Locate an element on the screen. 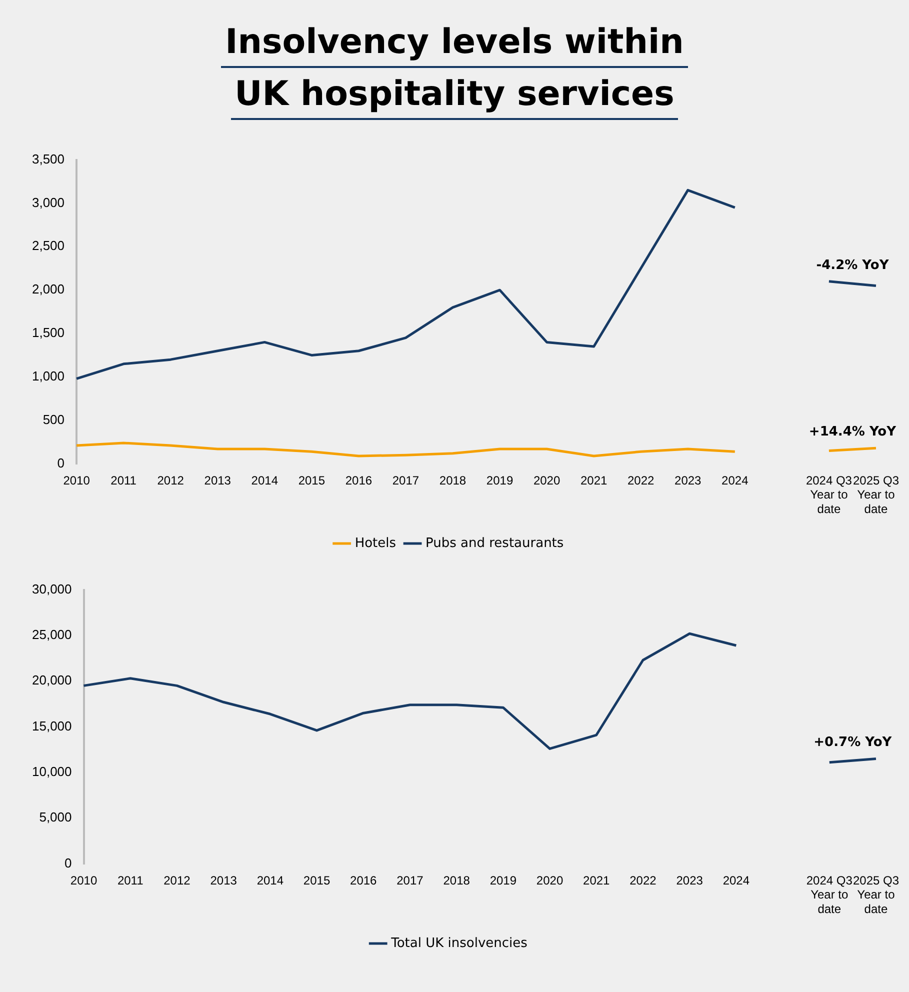 The height and width of the screenshot is (992, 909). y-tick-label: 20,000 is located at coordinates (52, 680).